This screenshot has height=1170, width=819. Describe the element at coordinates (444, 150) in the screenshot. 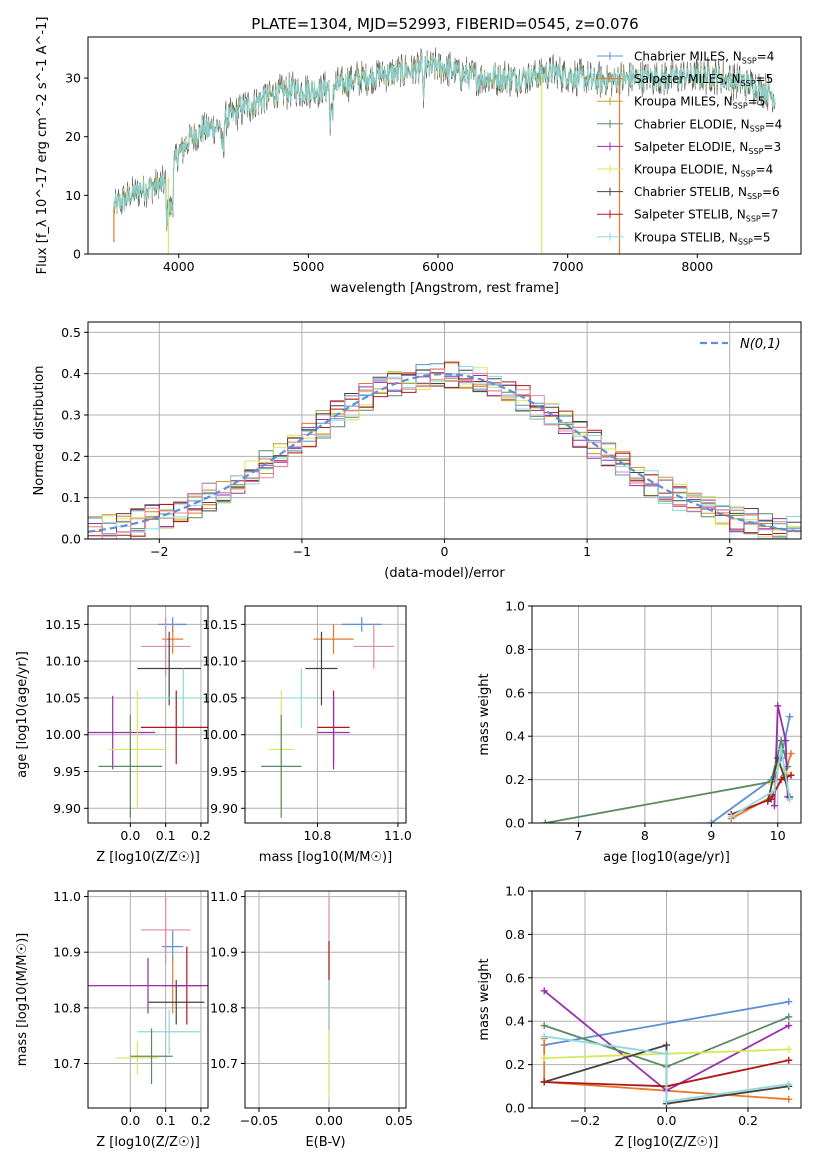

I see `spectrum-lines` at that location.